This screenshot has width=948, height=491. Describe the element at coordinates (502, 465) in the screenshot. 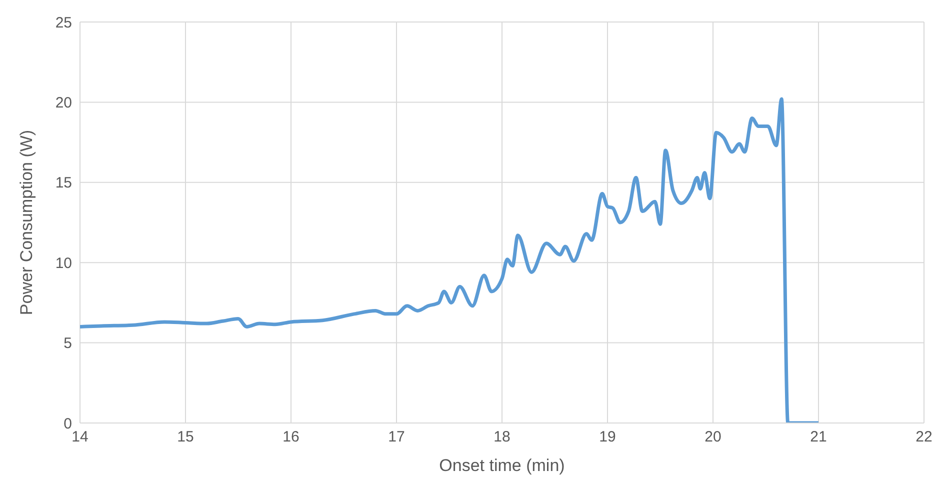

I see `x-axis-title: Onset time (min)` at that location.